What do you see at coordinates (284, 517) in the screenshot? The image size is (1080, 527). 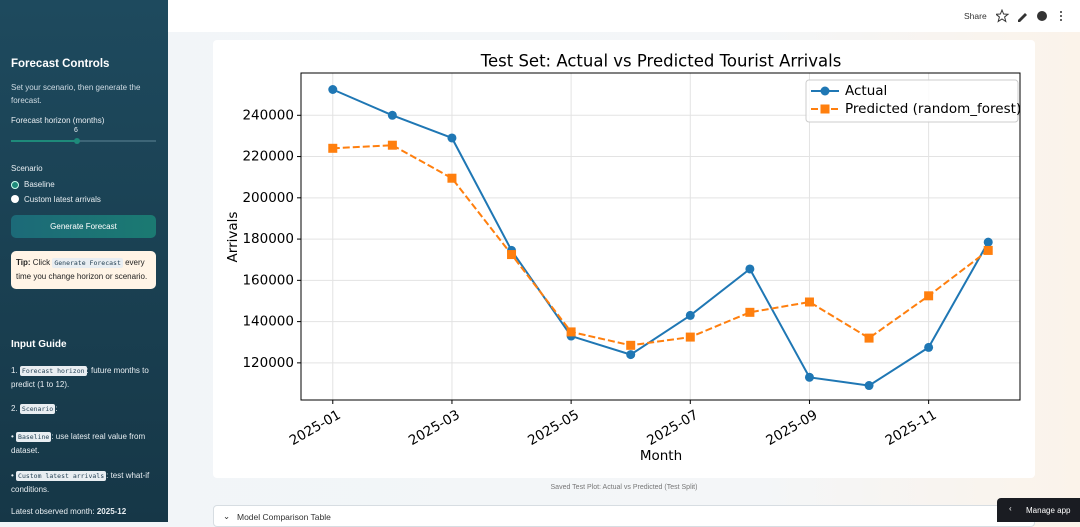 I see `expander-label: Model Comparison Table` at bounding box center [284, 517].